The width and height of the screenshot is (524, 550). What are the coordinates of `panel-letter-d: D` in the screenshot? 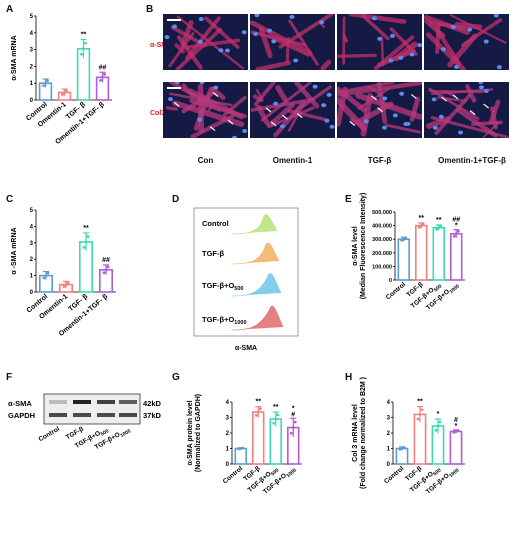 It's located at (176, 199).